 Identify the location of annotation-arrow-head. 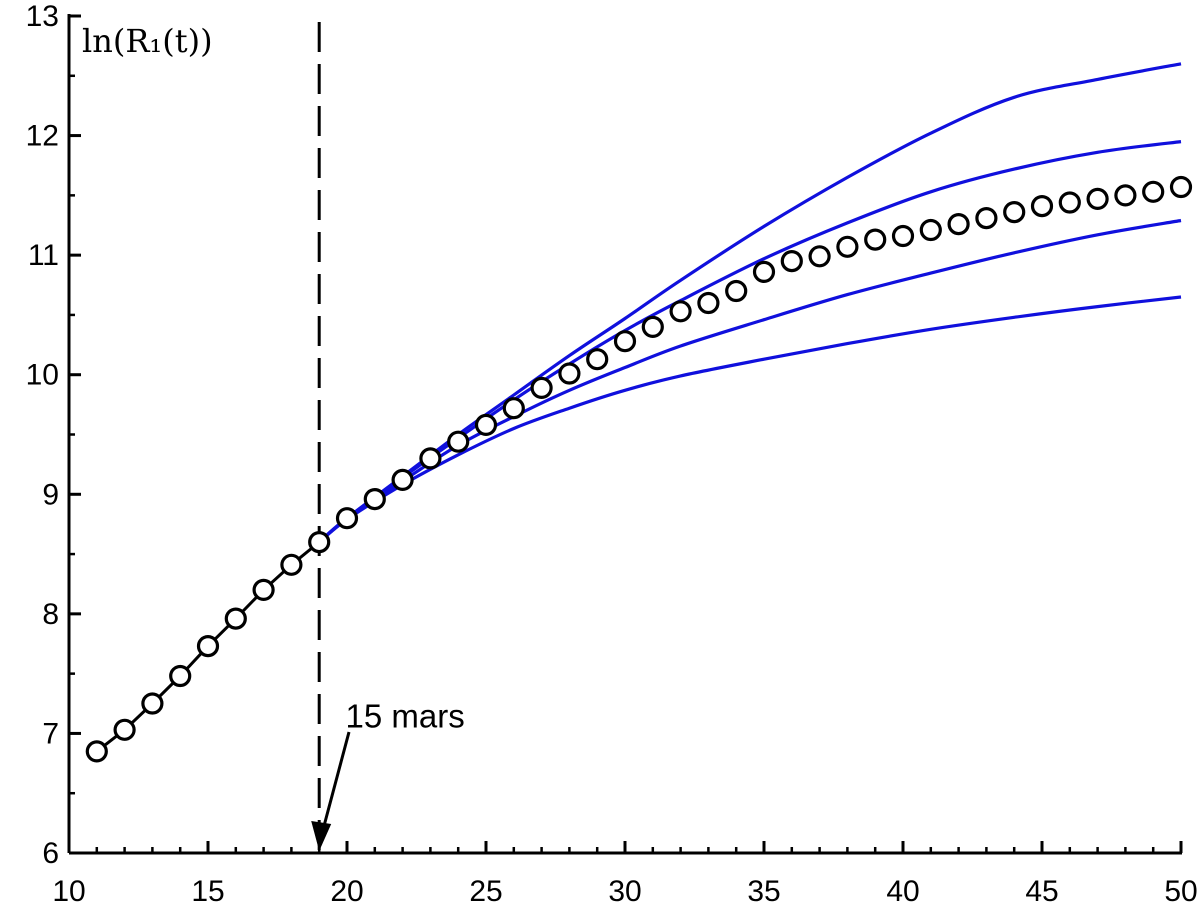
(321, 836).